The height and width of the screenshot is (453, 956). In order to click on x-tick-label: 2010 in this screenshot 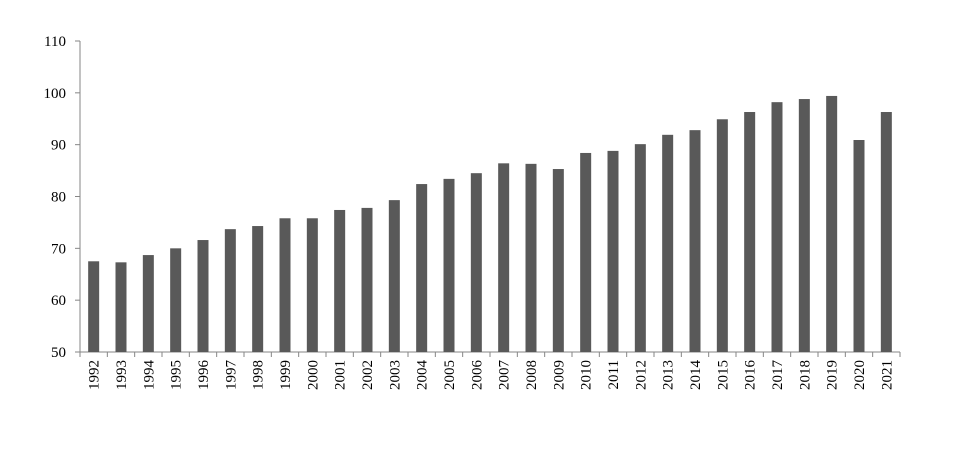, I will do `click(587, 375)`.